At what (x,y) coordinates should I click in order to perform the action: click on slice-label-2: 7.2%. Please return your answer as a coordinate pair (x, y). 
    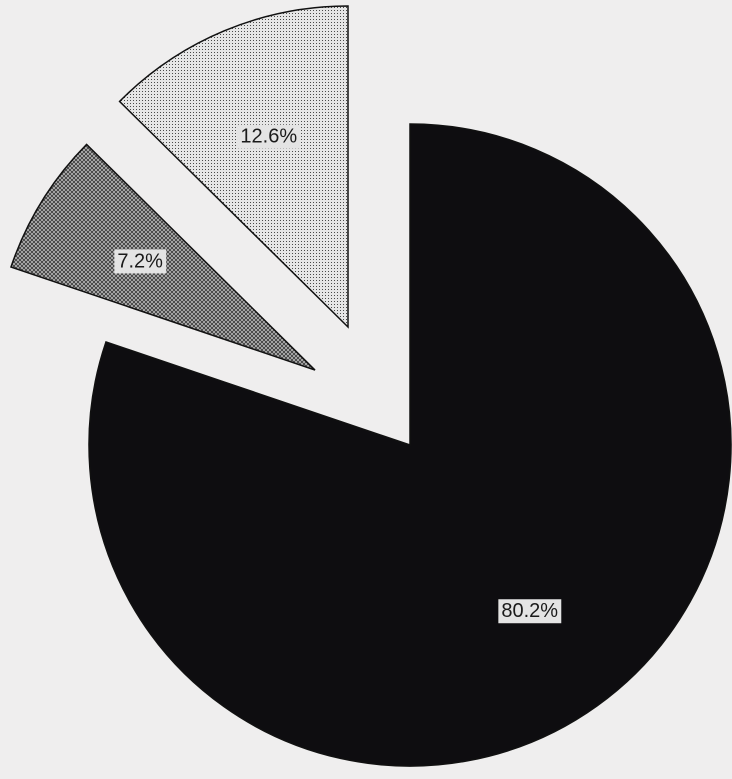
    Looking at the image, I should click on (140, 261).